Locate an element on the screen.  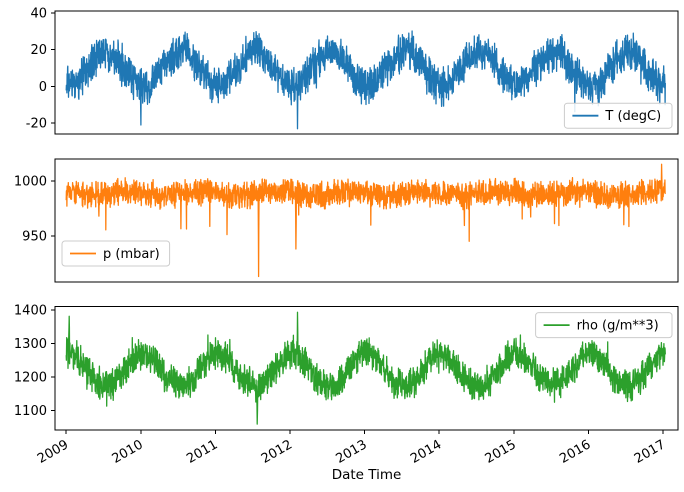
y-tick-label: 1200 is located at coordinates (30, 378).